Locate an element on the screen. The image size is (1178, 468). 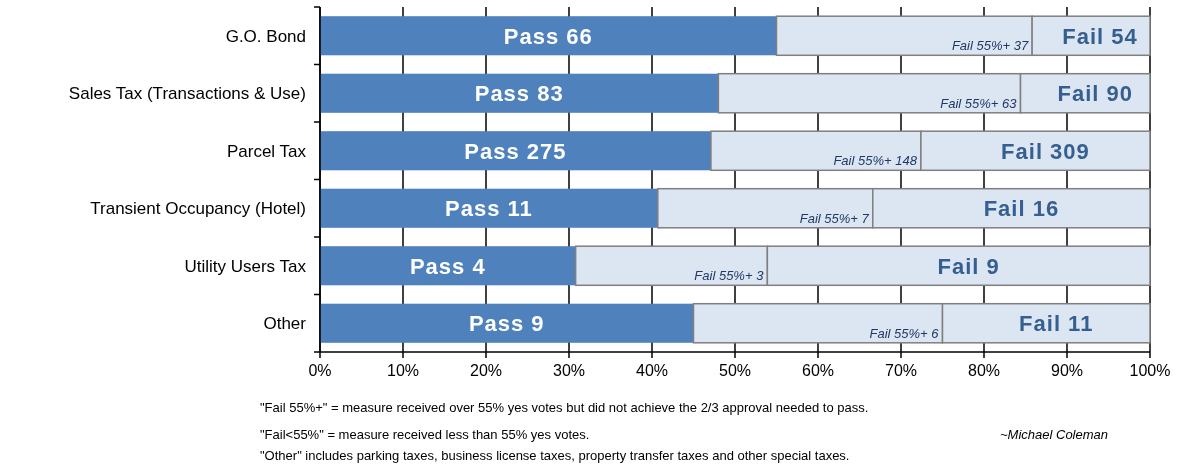
data-label: Pass 275 is located at coordinates (515, 151).